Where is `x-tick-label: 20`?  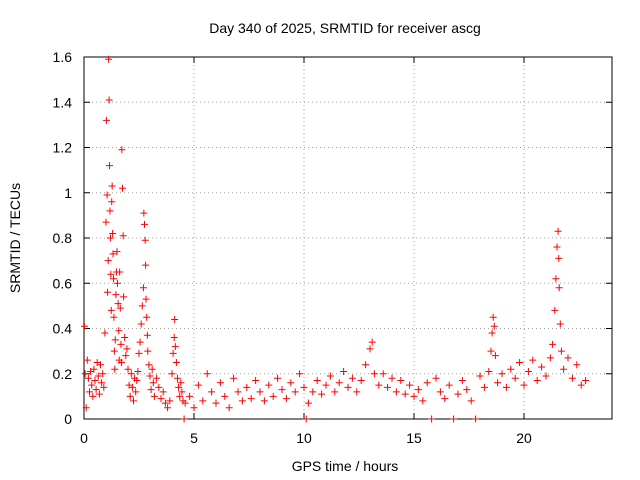
x-tick-label: 20 is located at coordinates (524, 438).